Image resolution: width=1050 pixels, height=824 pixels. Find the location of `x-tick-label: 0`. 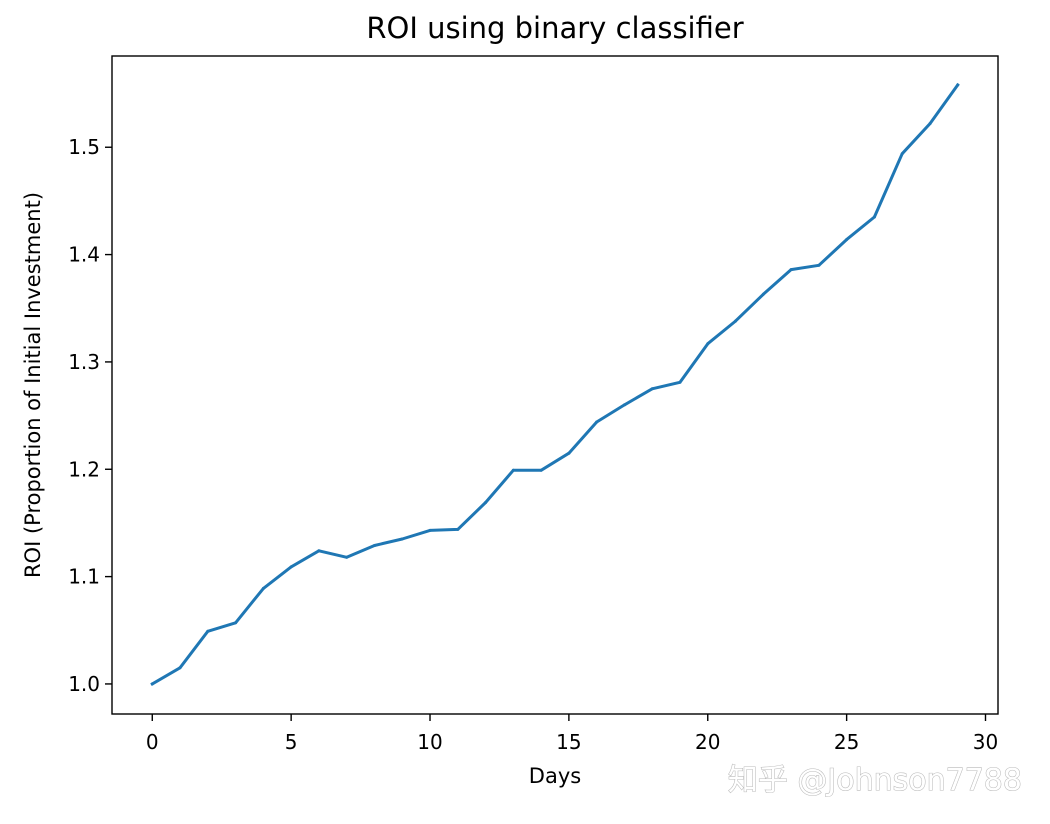

x-tick-label: 0 is located at coordinates (152, 742).